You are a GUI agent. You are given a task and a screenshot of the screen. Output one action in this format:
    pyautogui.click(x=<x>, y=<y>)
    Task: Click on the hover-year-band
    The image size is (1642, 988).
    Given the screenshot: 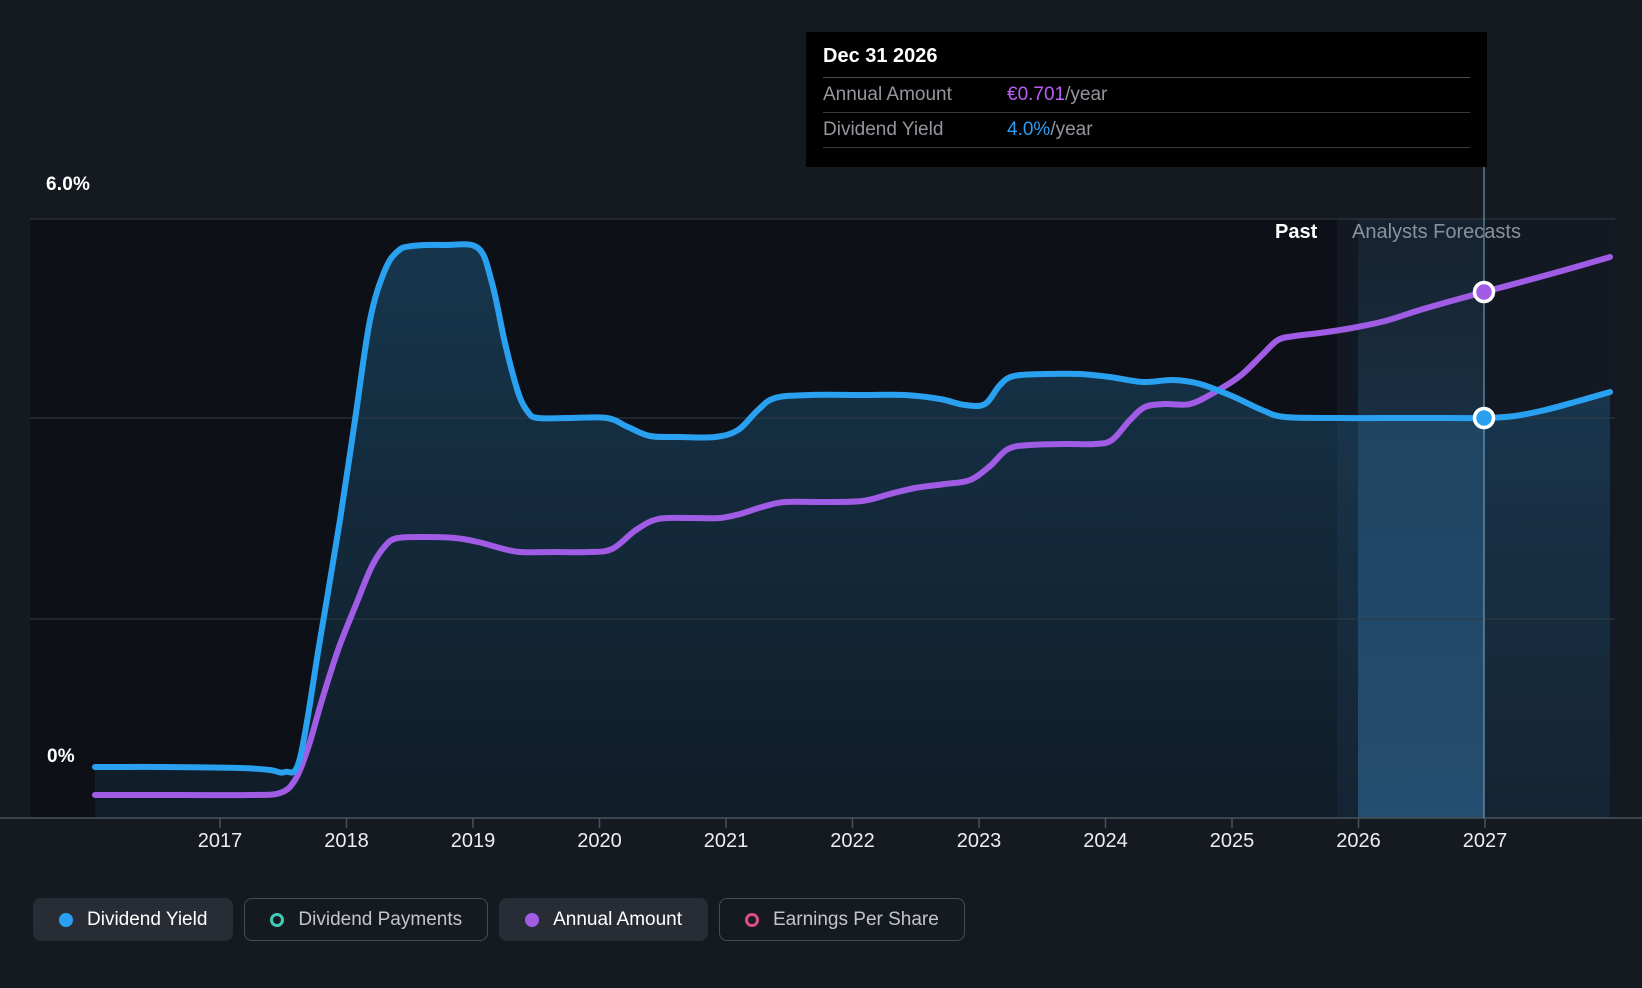 What is the action you would take?
    pyautogui.click(x=1421, y=518)
    